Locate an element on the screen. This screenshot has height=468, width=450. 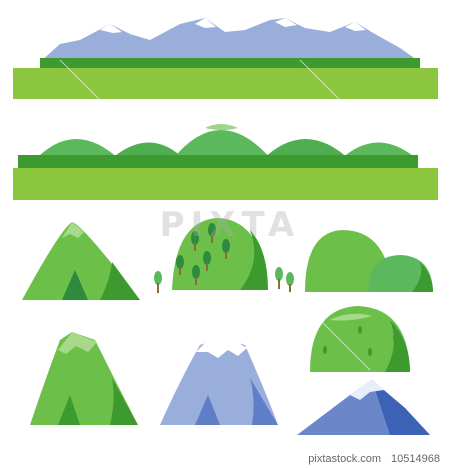
green-hill-with-trees is located at coordinates (224, 255).